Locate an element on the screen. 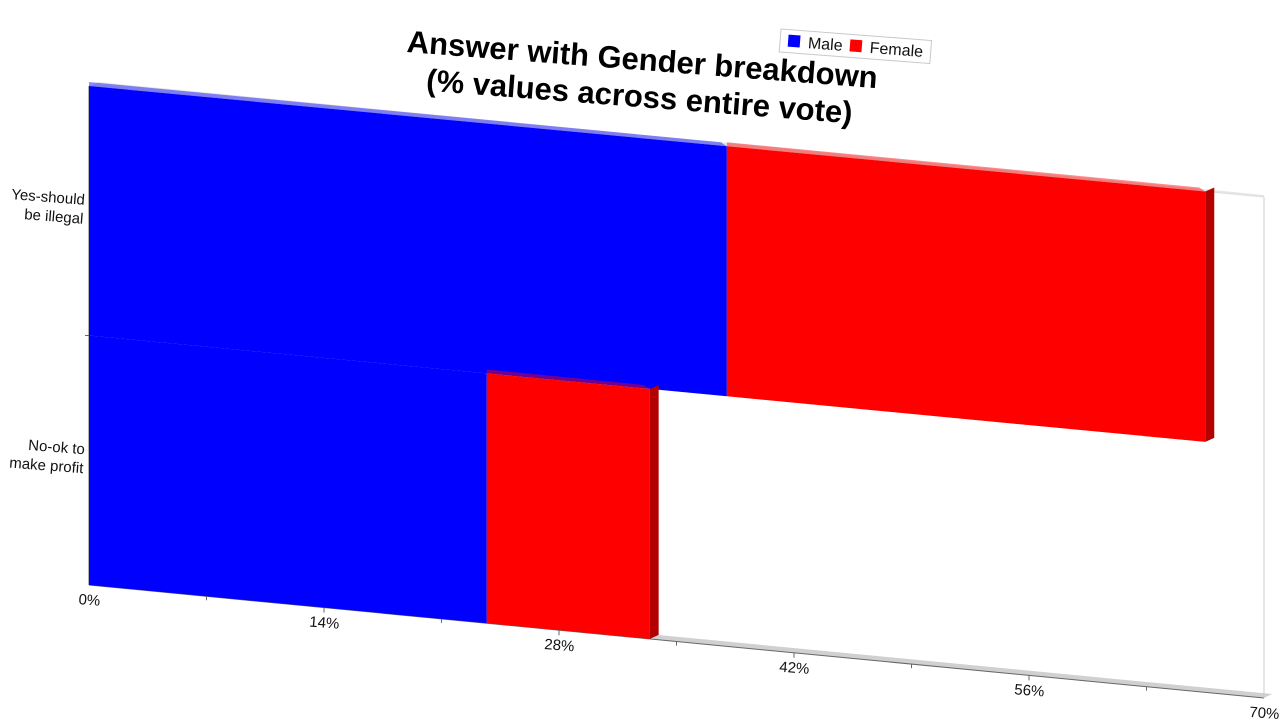 The image size is (1280, 725). legend-box: Male Female is located at coordinates (855, 46).